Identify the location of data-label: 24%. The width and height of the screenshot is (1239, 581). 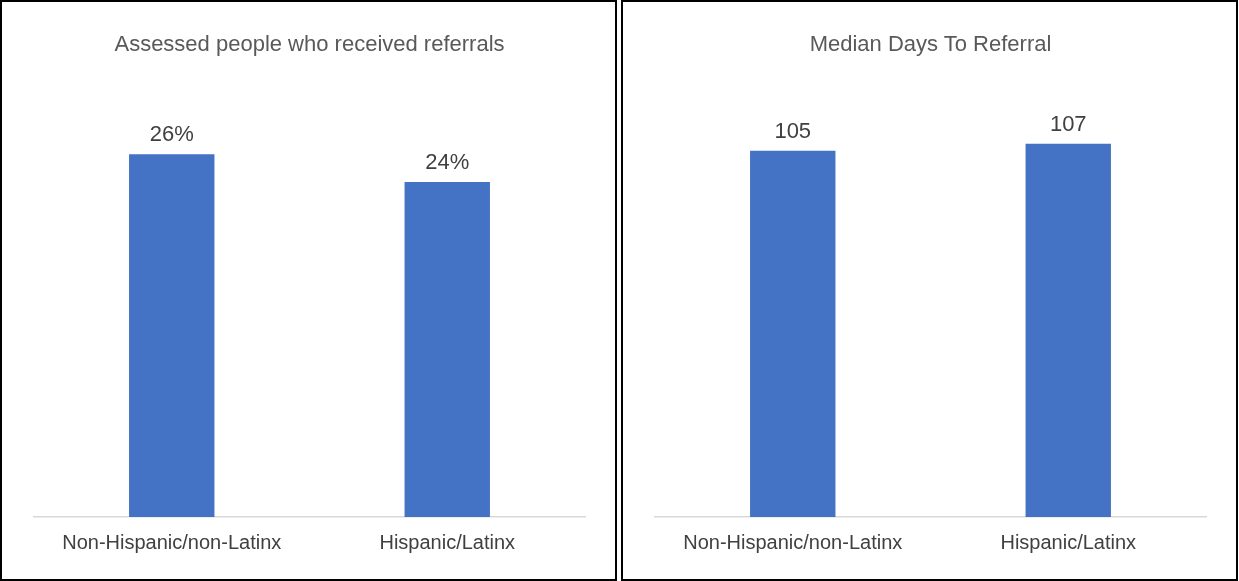
(447, 162).